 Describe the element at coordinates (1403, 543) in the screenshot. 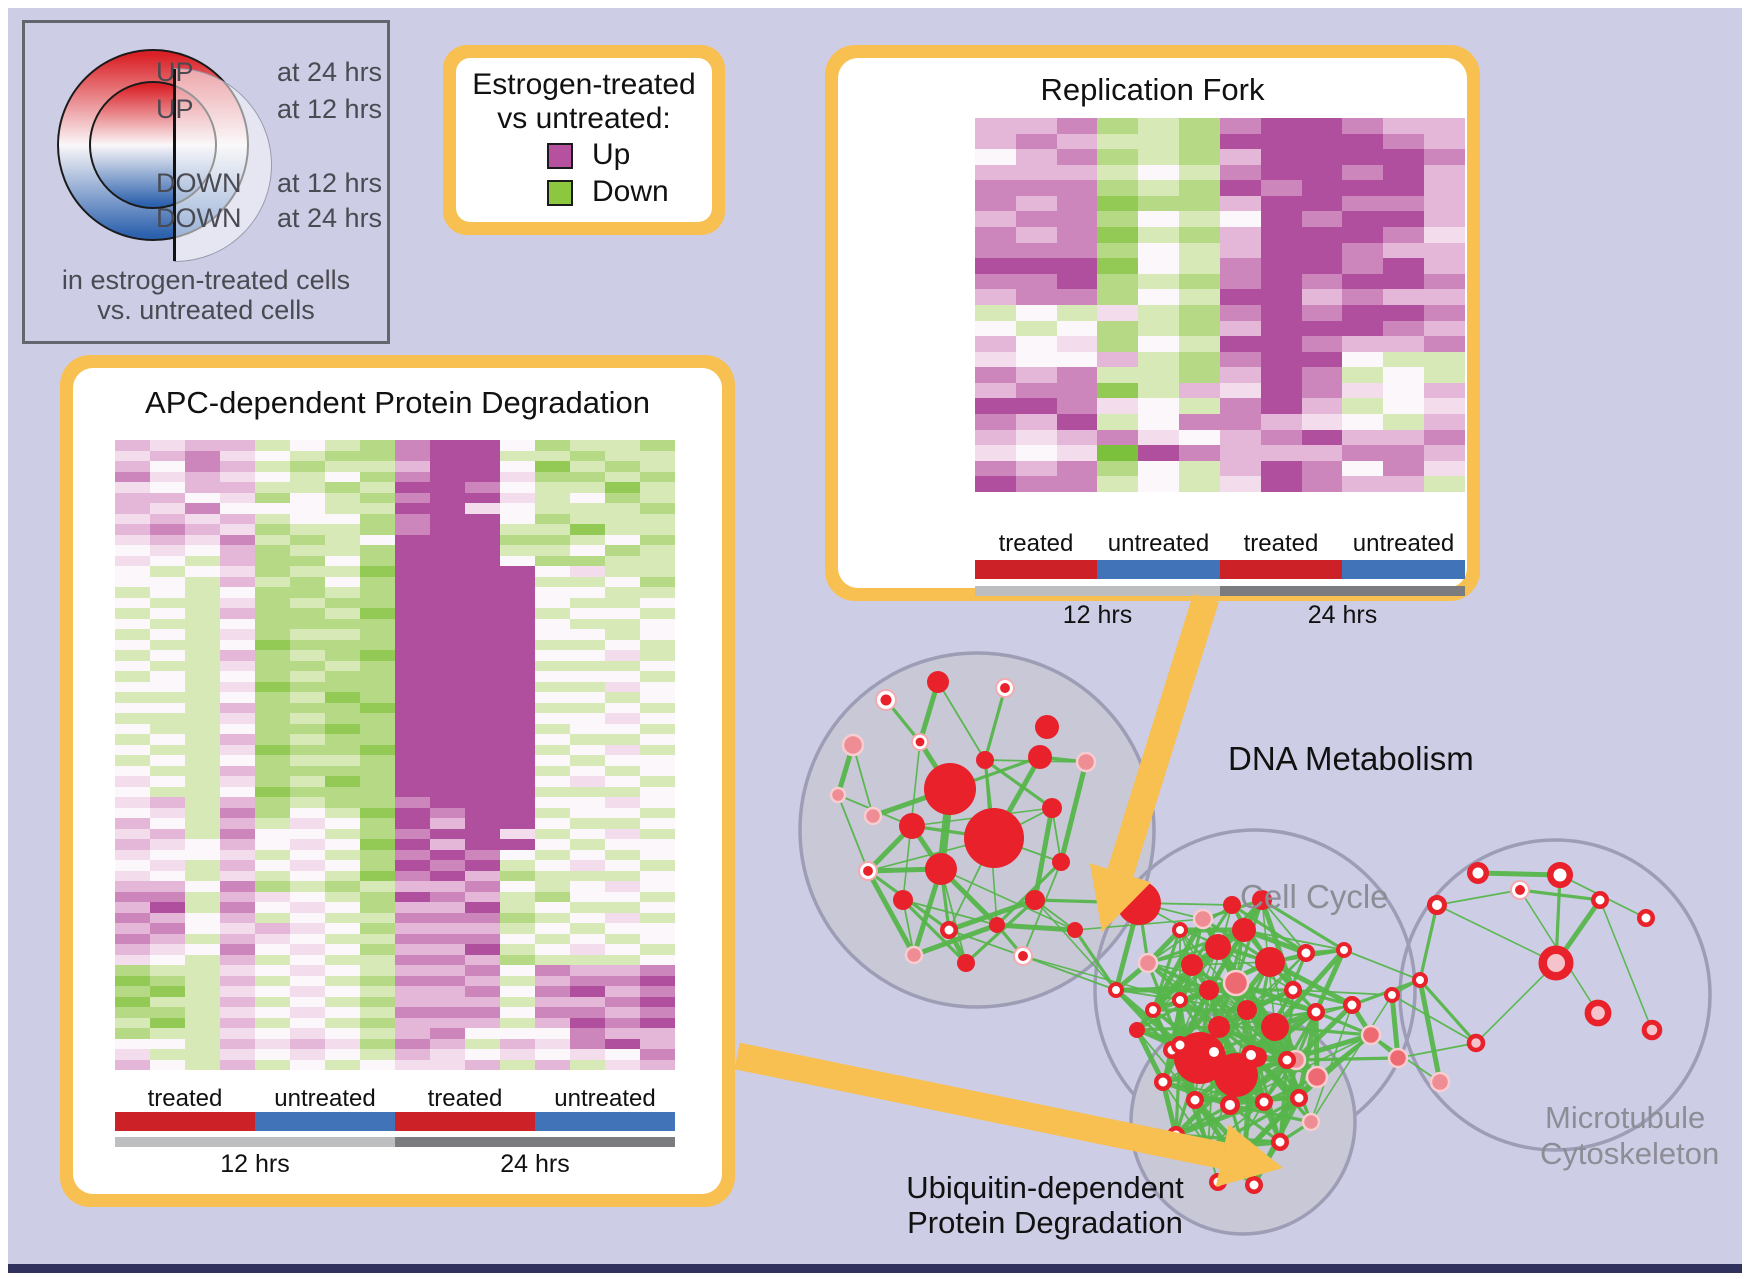

I see `rf-group-label: untreated` at that location.